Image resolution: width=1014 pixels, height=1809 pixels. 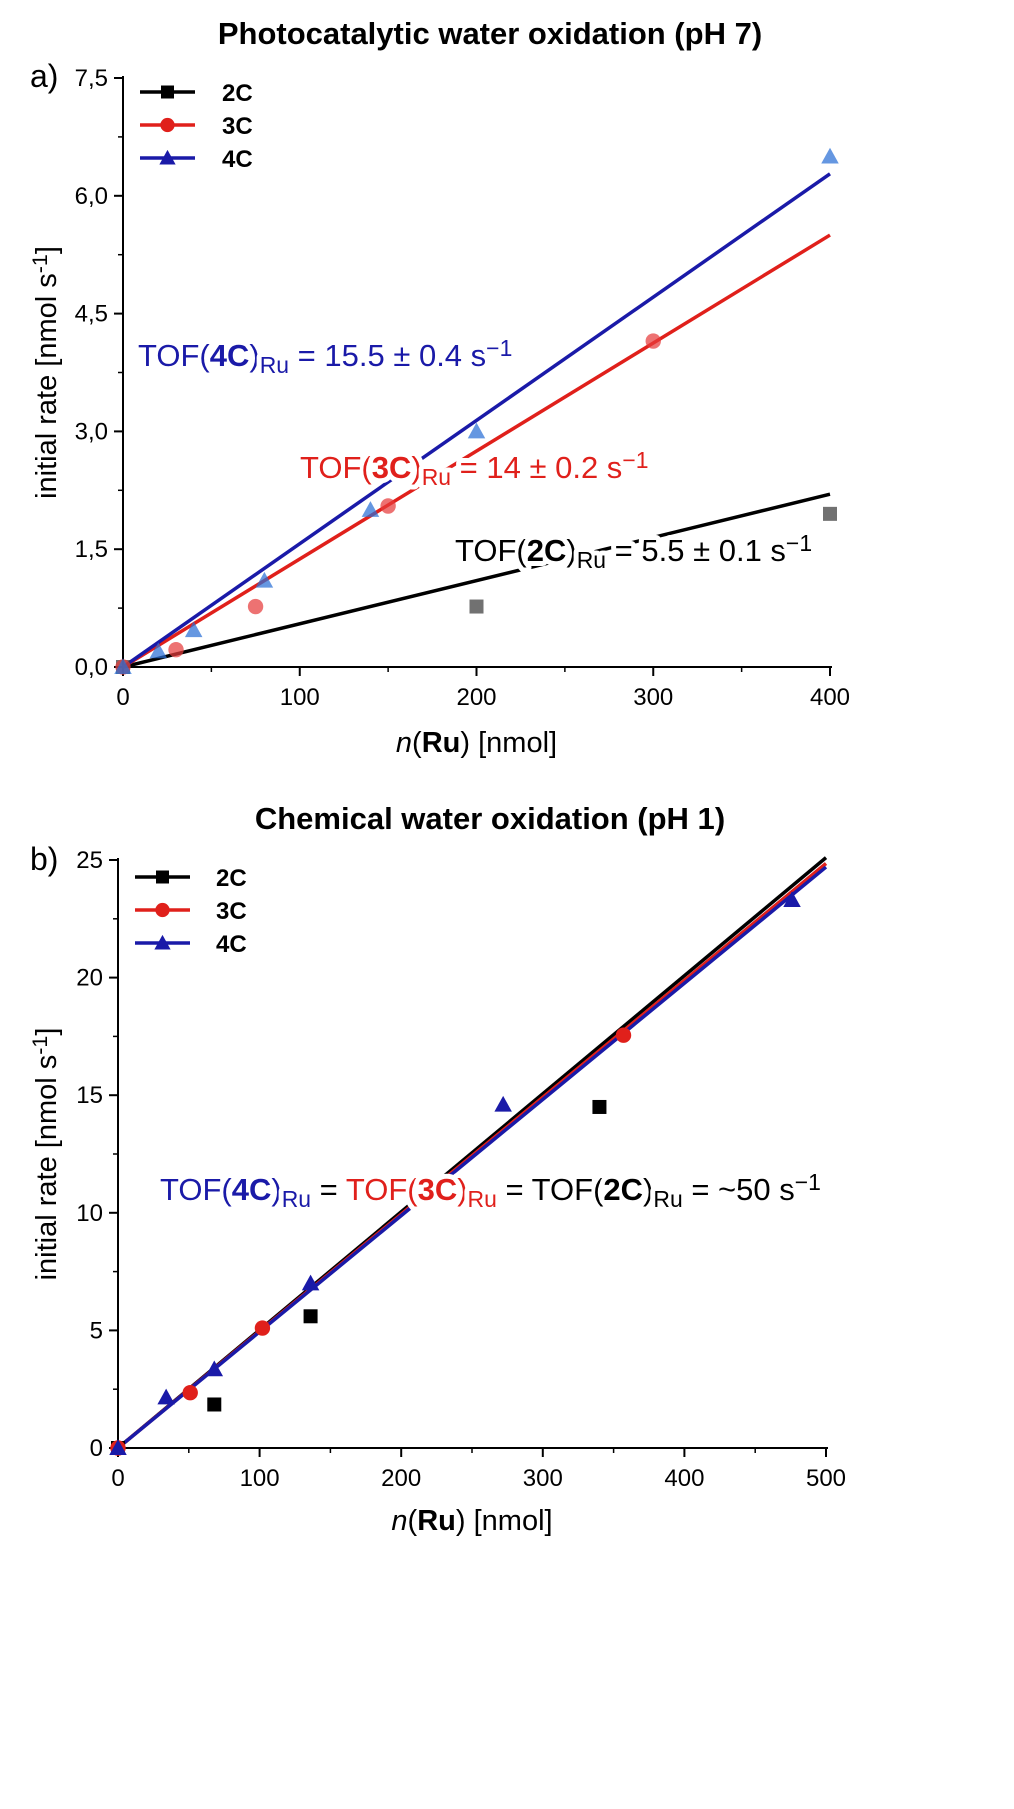 What do you see at coordinates (547, 550) in the screenshot?
I see `text-run: 2C` at bounding box center [547, 550].